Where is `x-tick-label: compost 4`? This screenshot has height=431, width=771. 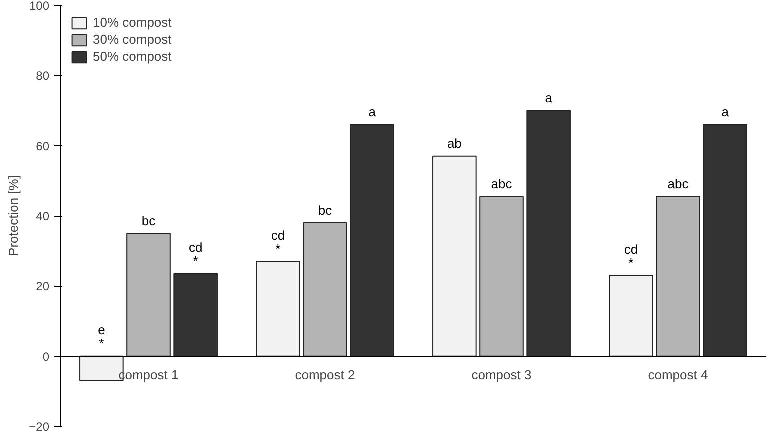
x-tick-label: compost 4 is located at coordinates (678, 374).